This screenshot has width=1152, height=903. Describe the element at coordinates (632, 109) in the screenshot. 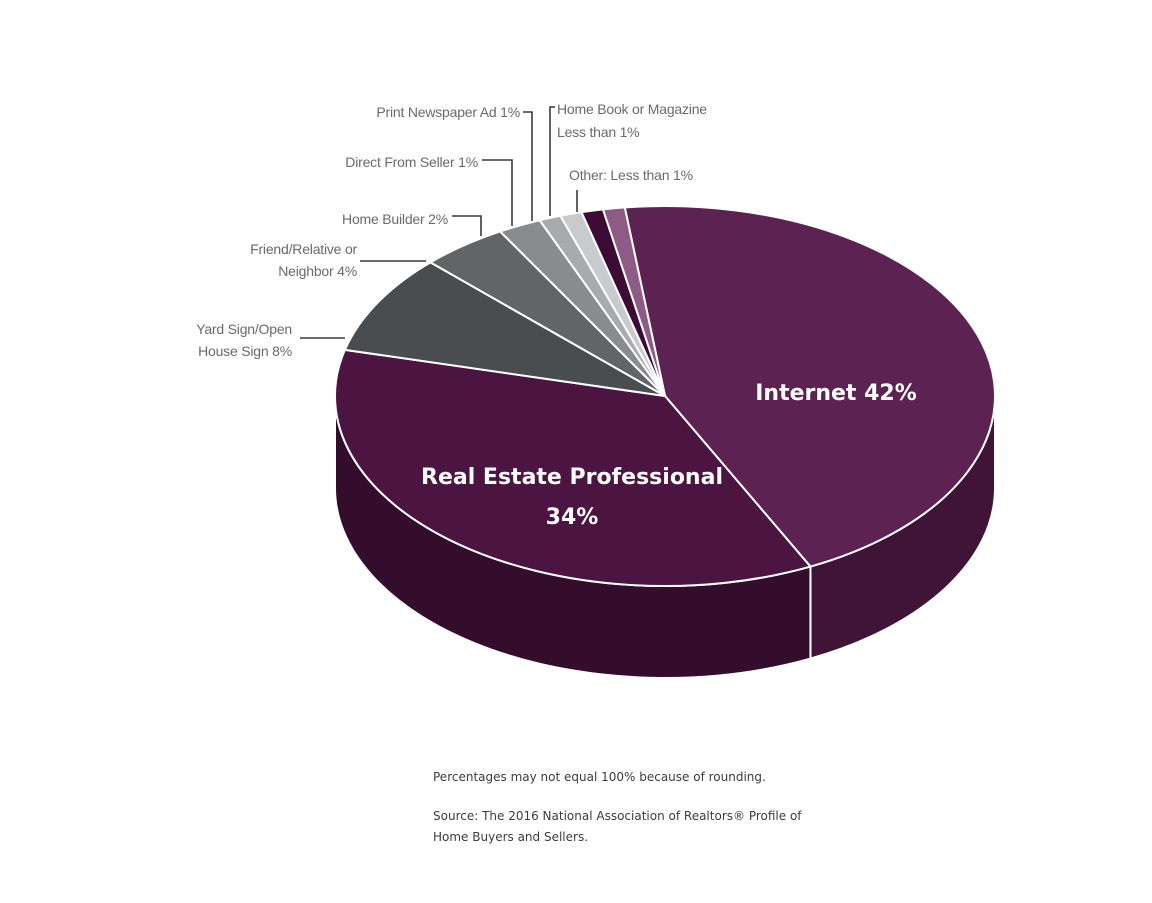

I see `label-line: Home Book or Magazine` at that location.